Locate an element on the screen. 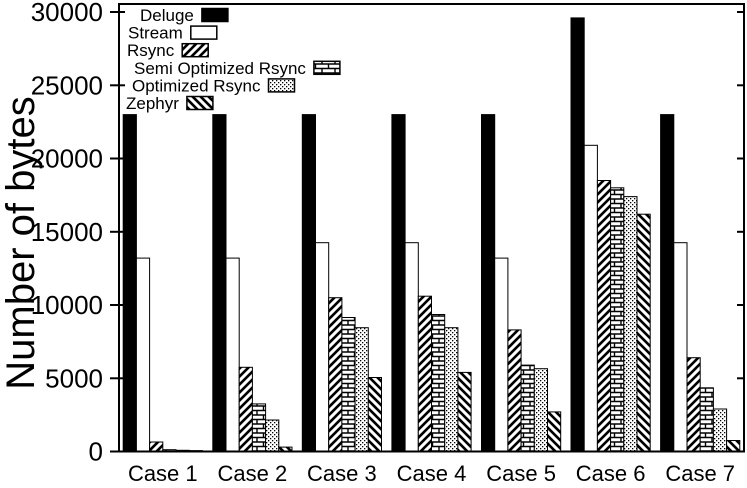 The image size is (747, 488). y-axis-tick-label: 0 is located at coordinates (96, 452).